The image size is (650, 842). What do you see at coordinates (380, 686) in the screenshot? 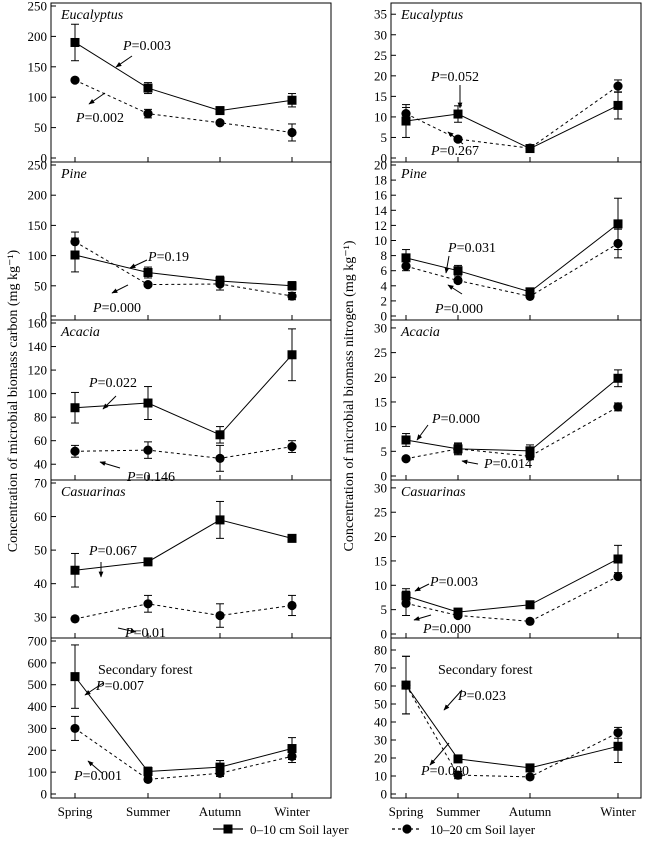
I see `y-tick-label: 60` at bounding box center [380, 686].